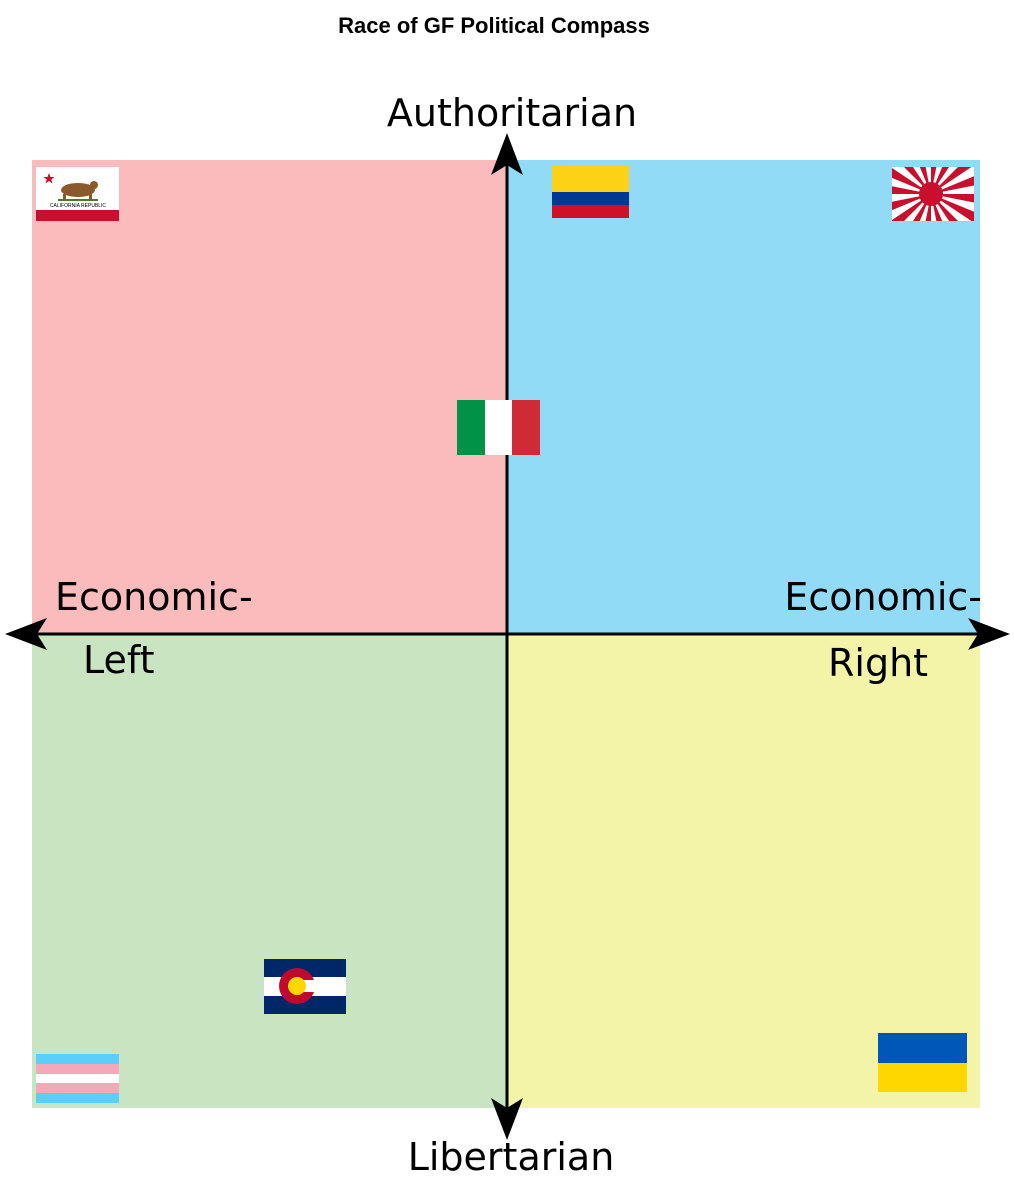 The width and height of the screenshot is (1014, 1200). Describe the element at coordinates (922, 1062) in the screenshot. I see `flag-ukraine` at that location.